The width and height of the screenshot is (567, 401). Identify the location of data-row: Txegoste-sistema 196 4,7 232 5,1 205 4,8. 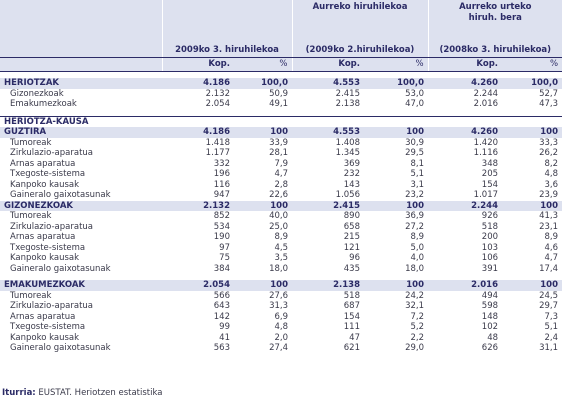
(281, 174).